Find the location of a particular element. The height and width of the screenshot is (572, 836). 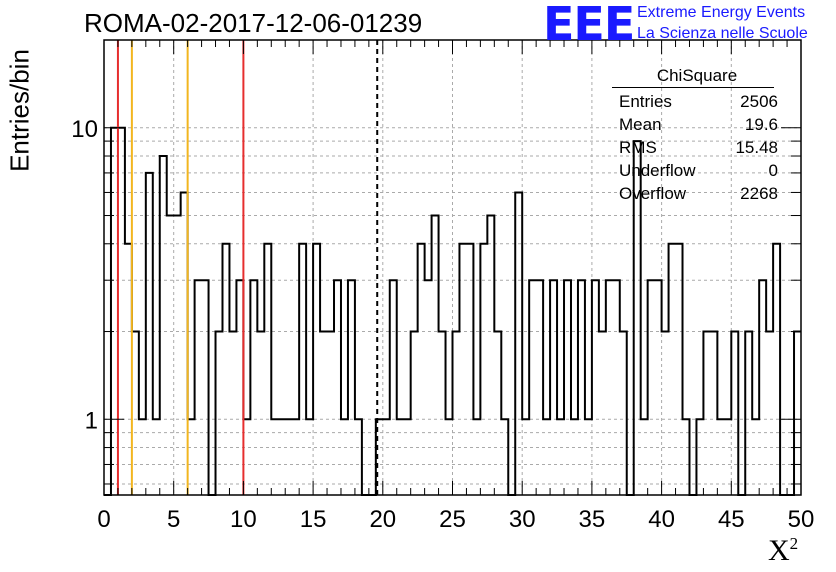

x-axis-label: X2 is located at coordinates (783, 551).